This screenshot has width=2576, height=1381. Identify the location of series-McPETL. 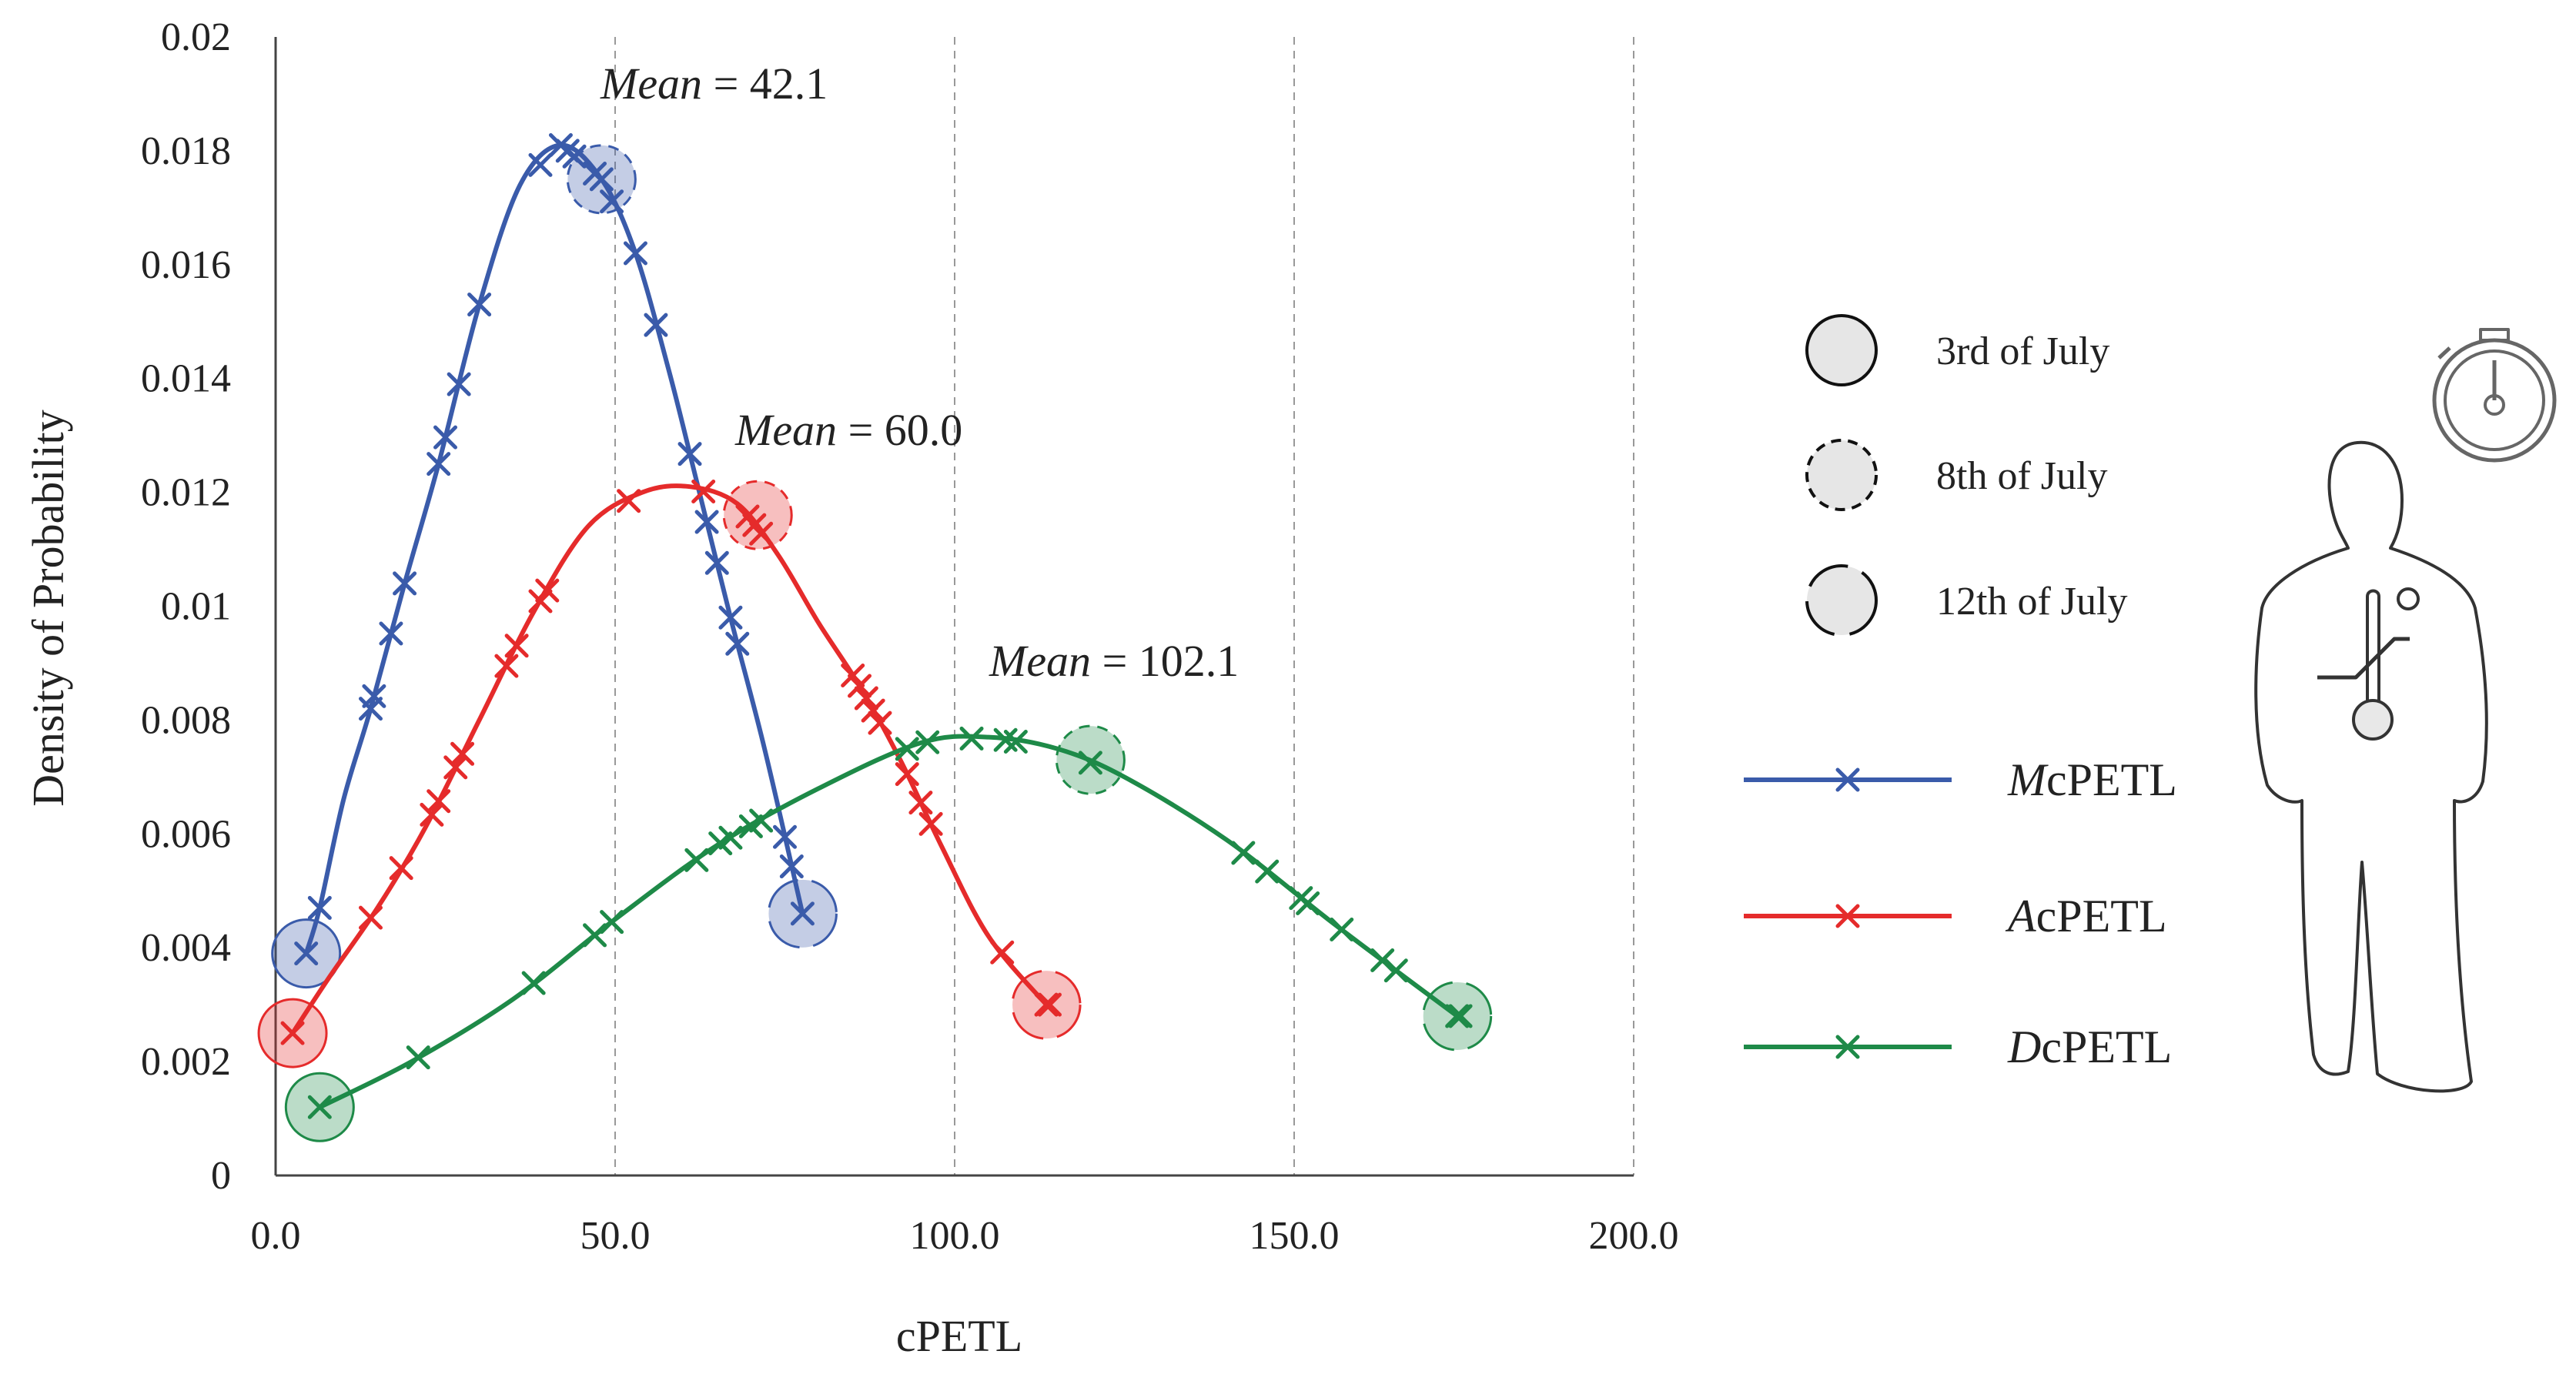
(555, 561).